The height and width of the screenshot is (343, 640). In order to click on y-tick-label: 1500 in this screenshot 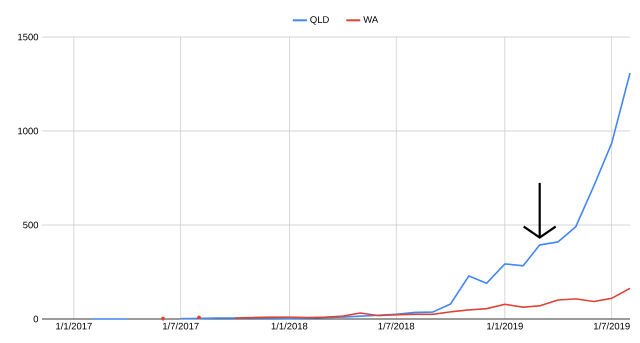, I will do `click(28, 37)`.